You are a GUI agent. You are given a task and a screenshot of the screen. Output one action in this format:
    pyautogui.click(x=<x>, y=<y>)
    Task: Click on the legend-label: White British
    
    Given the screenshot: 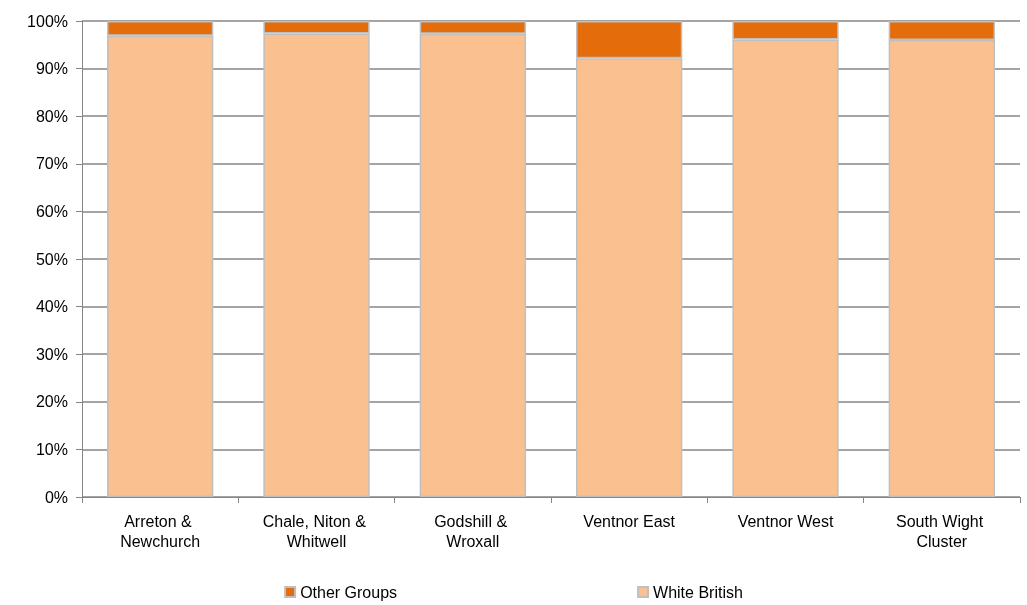 What is the action you would take?
    pyautogui.click(x=698, y=592)
    